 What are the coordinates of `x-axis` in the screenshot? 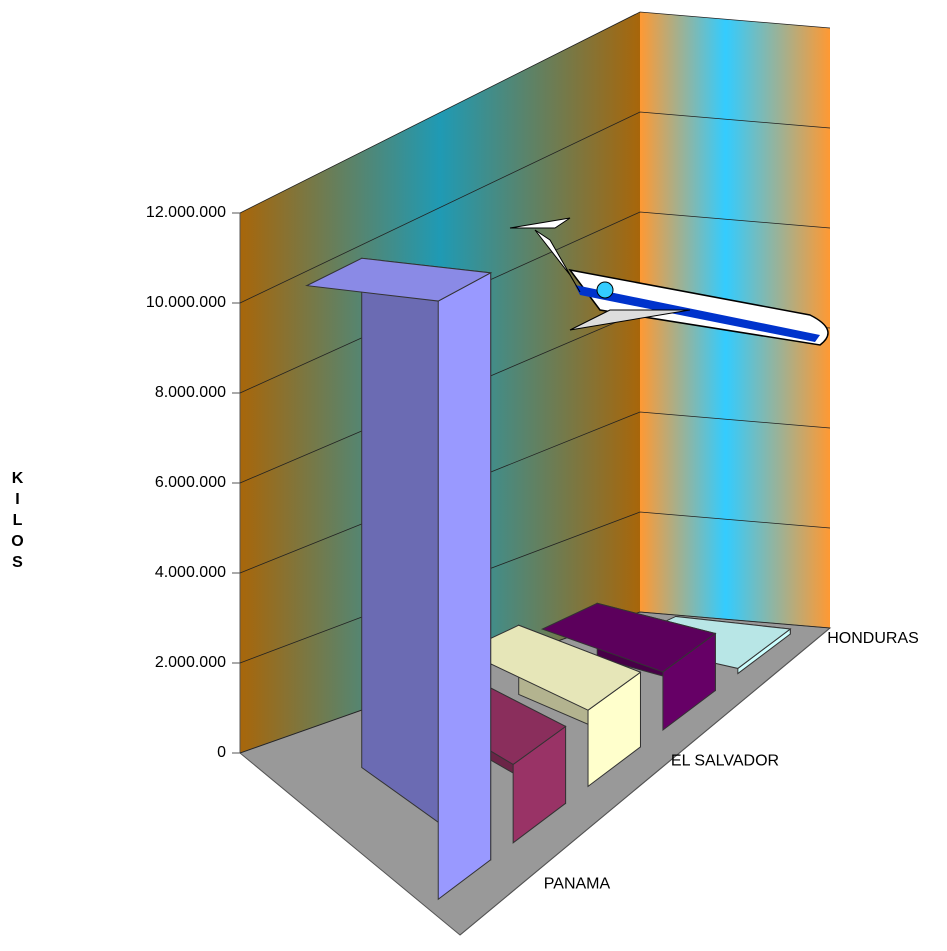 It's located at (645, 781).